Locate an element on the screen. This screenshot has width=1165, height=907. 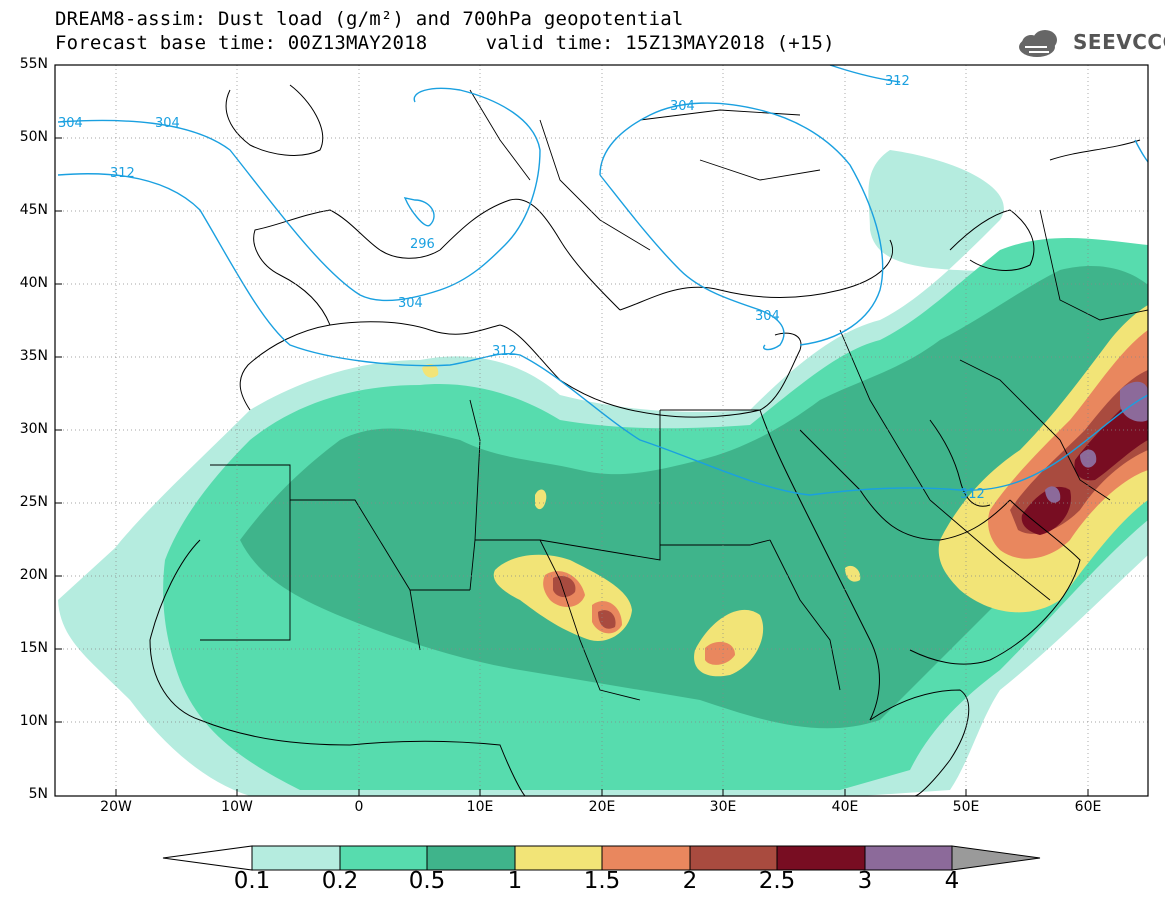
lon-label: 20E is located at coordinates (602, 807).